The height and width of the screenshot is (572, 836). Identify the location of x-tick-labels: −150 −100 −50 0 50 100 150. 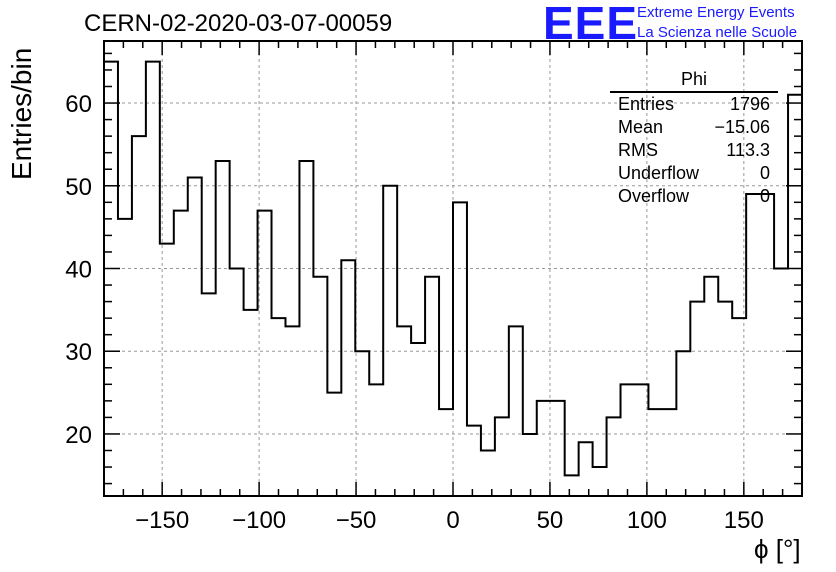
(449, 520).